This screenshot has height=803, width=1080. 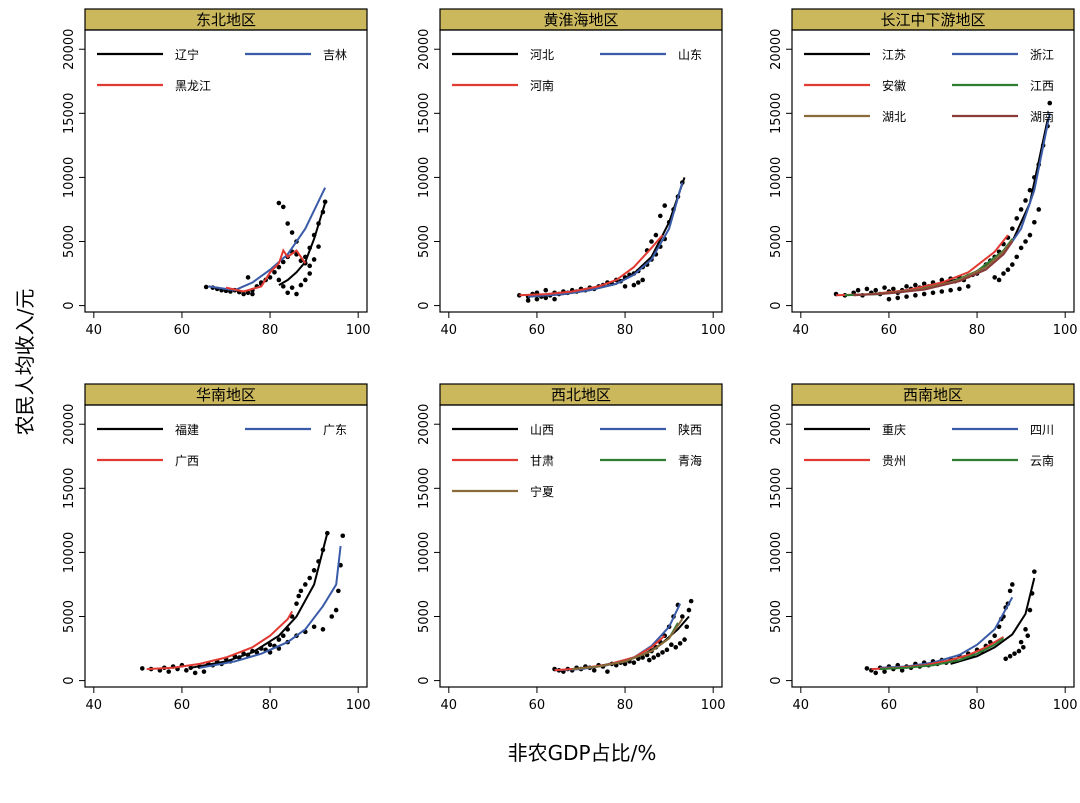 I want to click on legend-label: 宁夏, so click(x=542, y=491).